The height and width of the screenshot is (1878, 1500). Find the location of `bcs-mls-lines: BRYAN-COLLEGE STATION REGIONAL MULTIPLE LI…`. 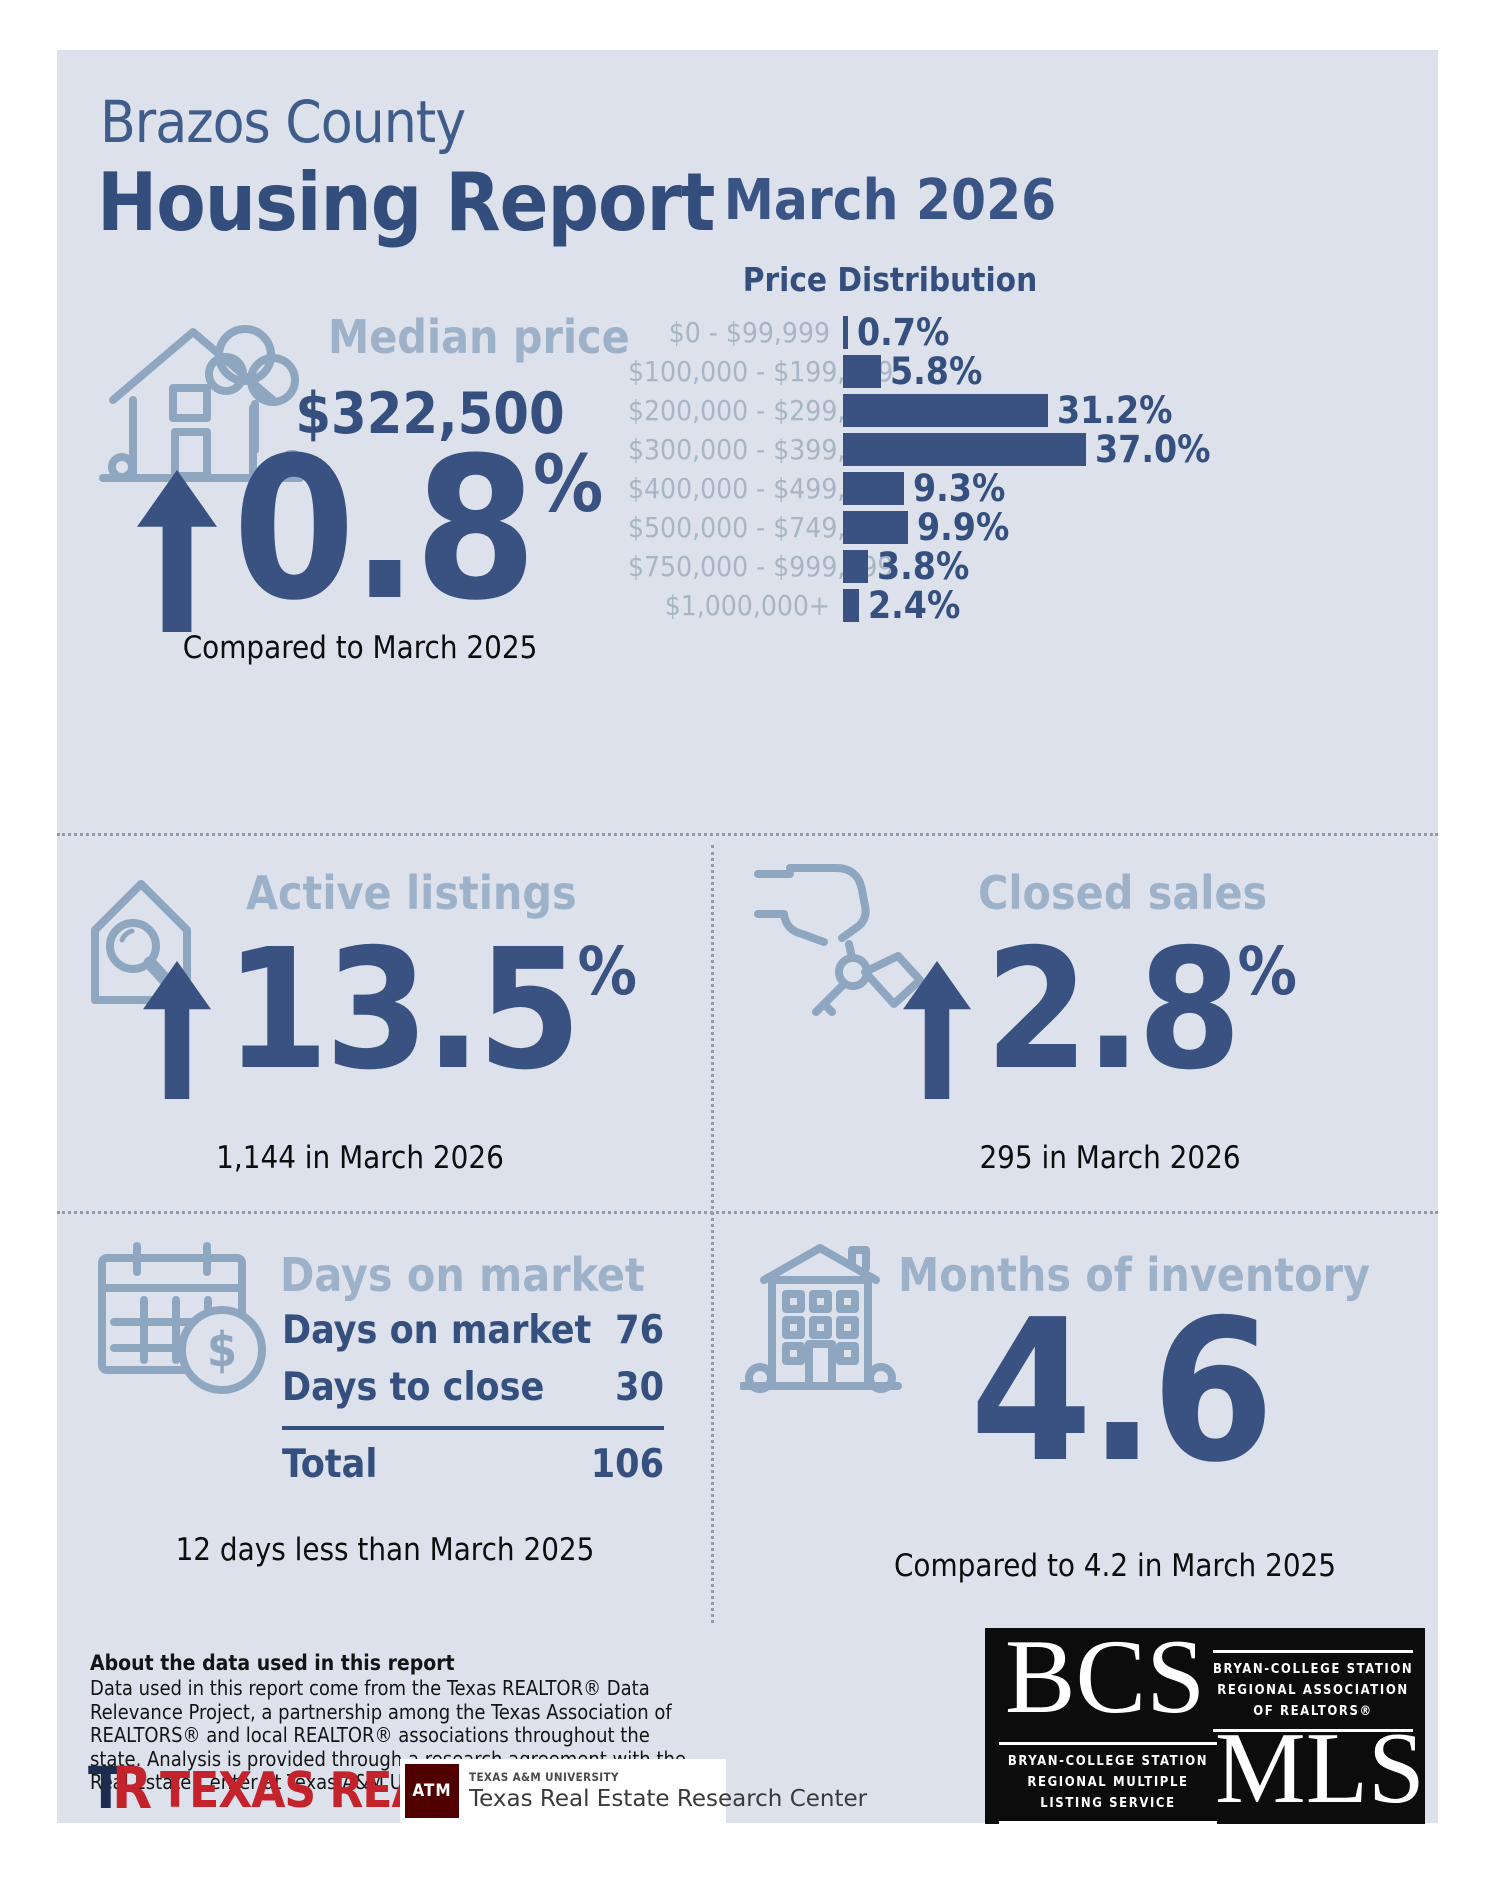

bcs-mls-lines: BRYAN-COLLEGE STATION REGIONAL MULTIPLE LI… is located at coordinates (1108, 1783).